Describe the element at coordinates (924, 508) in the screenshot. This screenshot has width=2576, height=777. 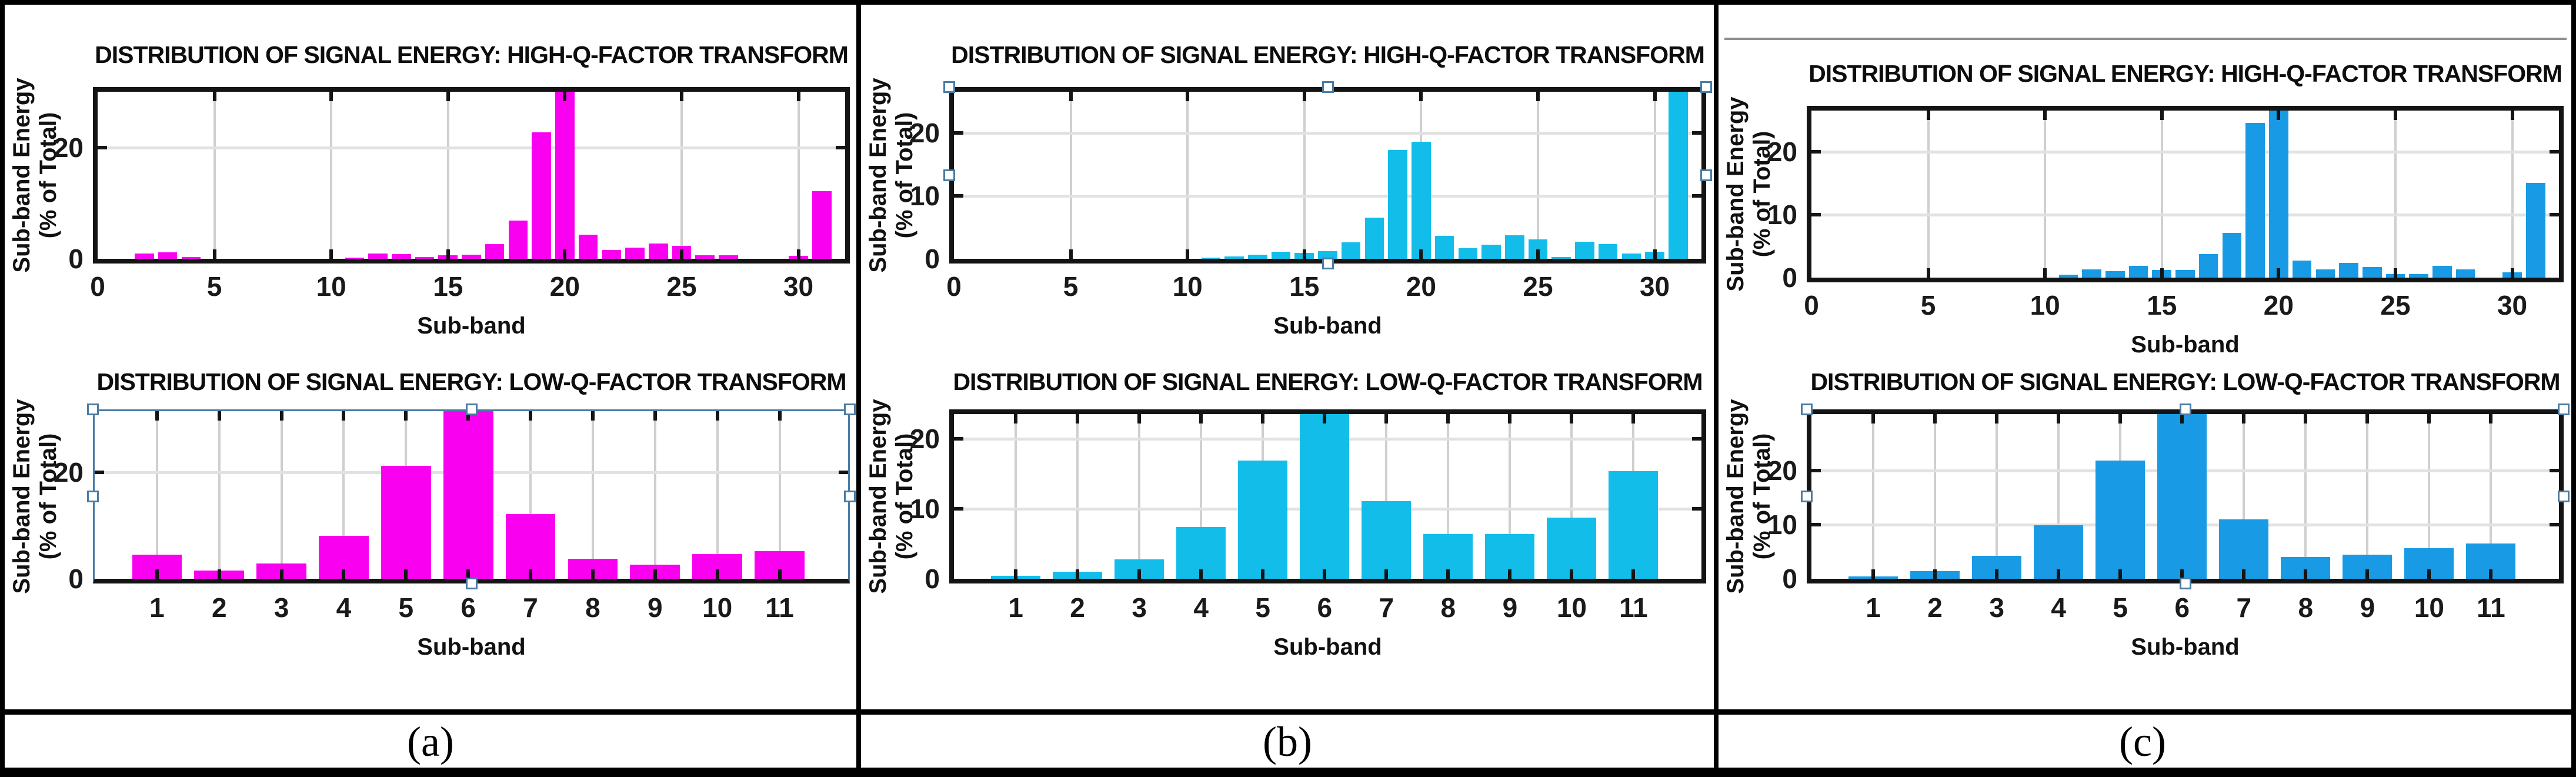
I see `y-tick-label-10: 10` at that location.